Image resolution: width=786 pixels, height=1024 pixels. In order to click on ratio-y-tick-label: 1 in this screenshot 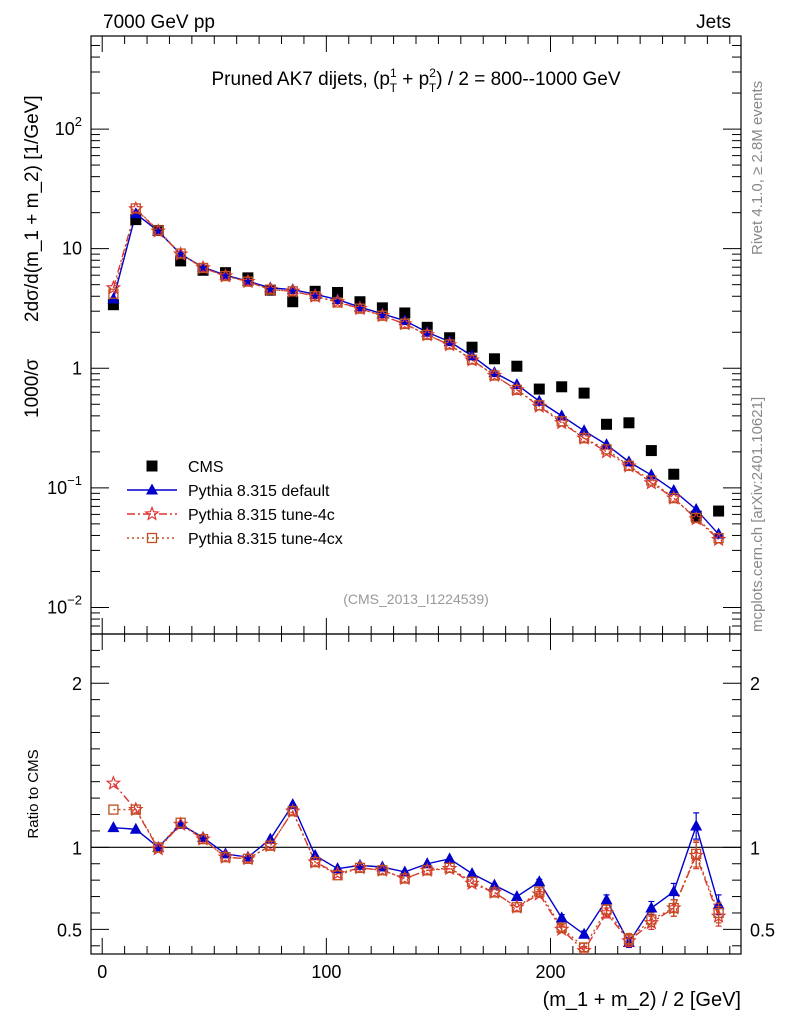, I will do `click(77, 848)`.